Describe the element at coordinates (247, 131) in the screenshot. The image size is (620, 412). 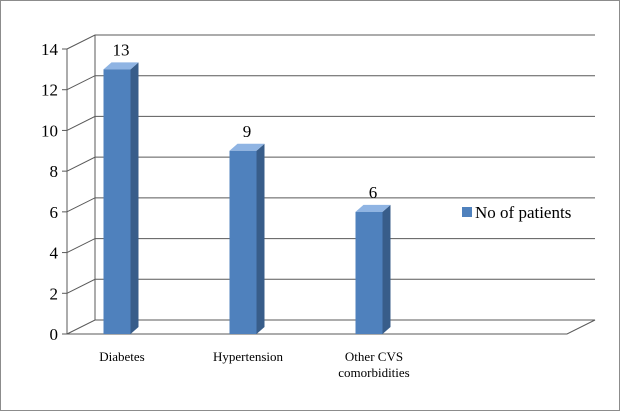
I see `data-label: 9` at that location.